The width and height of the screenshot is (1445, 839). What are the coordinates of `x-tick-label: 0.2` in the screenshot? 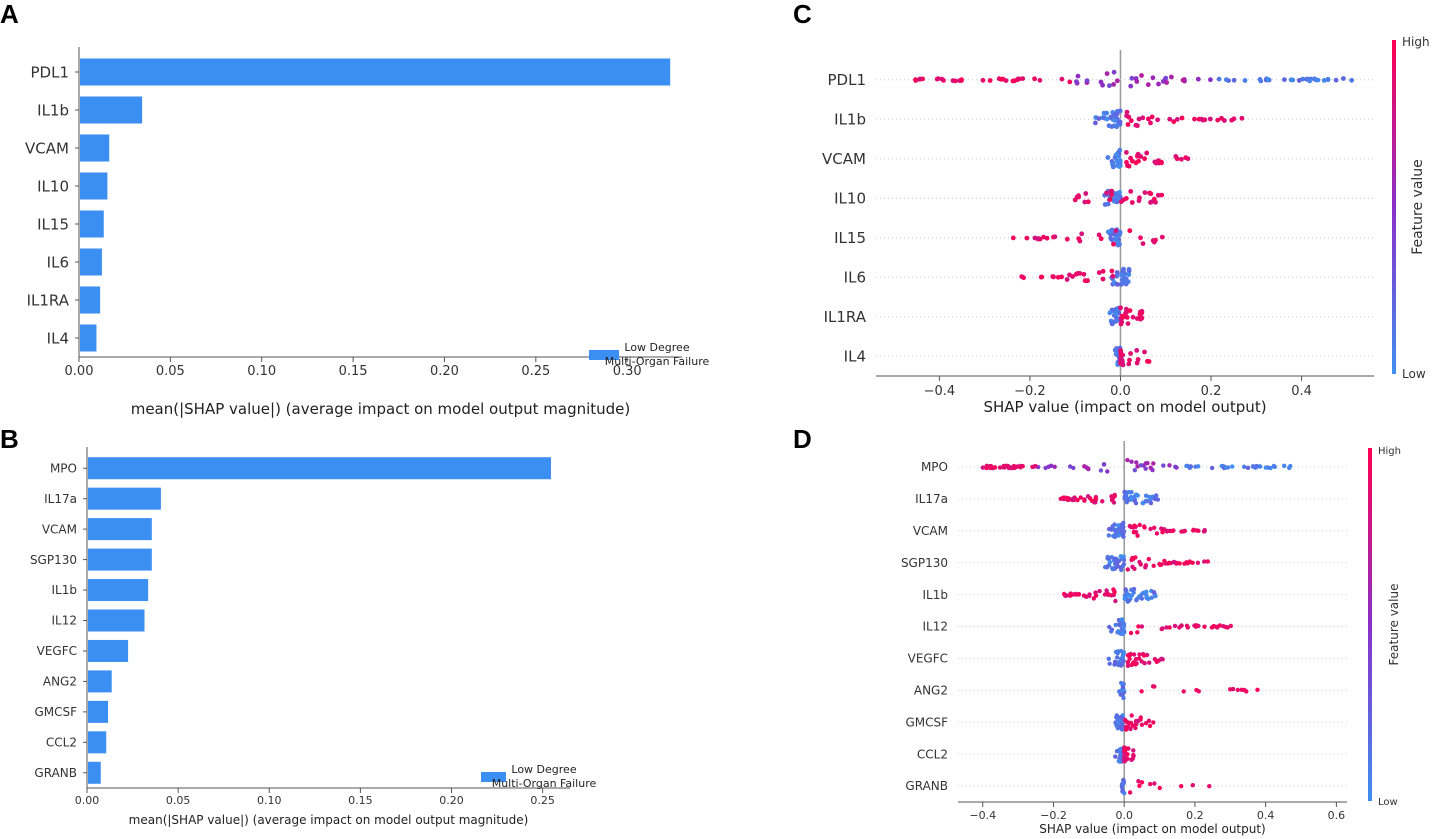 It's located at (1195, 815).